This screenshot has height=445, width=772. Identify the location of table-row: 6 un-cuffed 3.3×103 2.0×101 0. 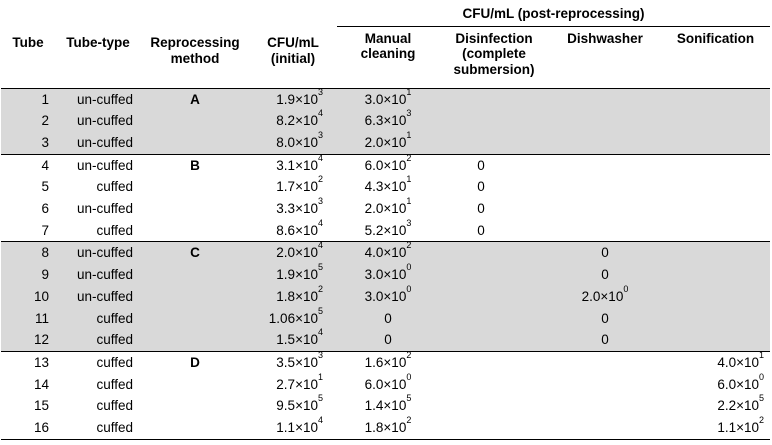
(385, 208).